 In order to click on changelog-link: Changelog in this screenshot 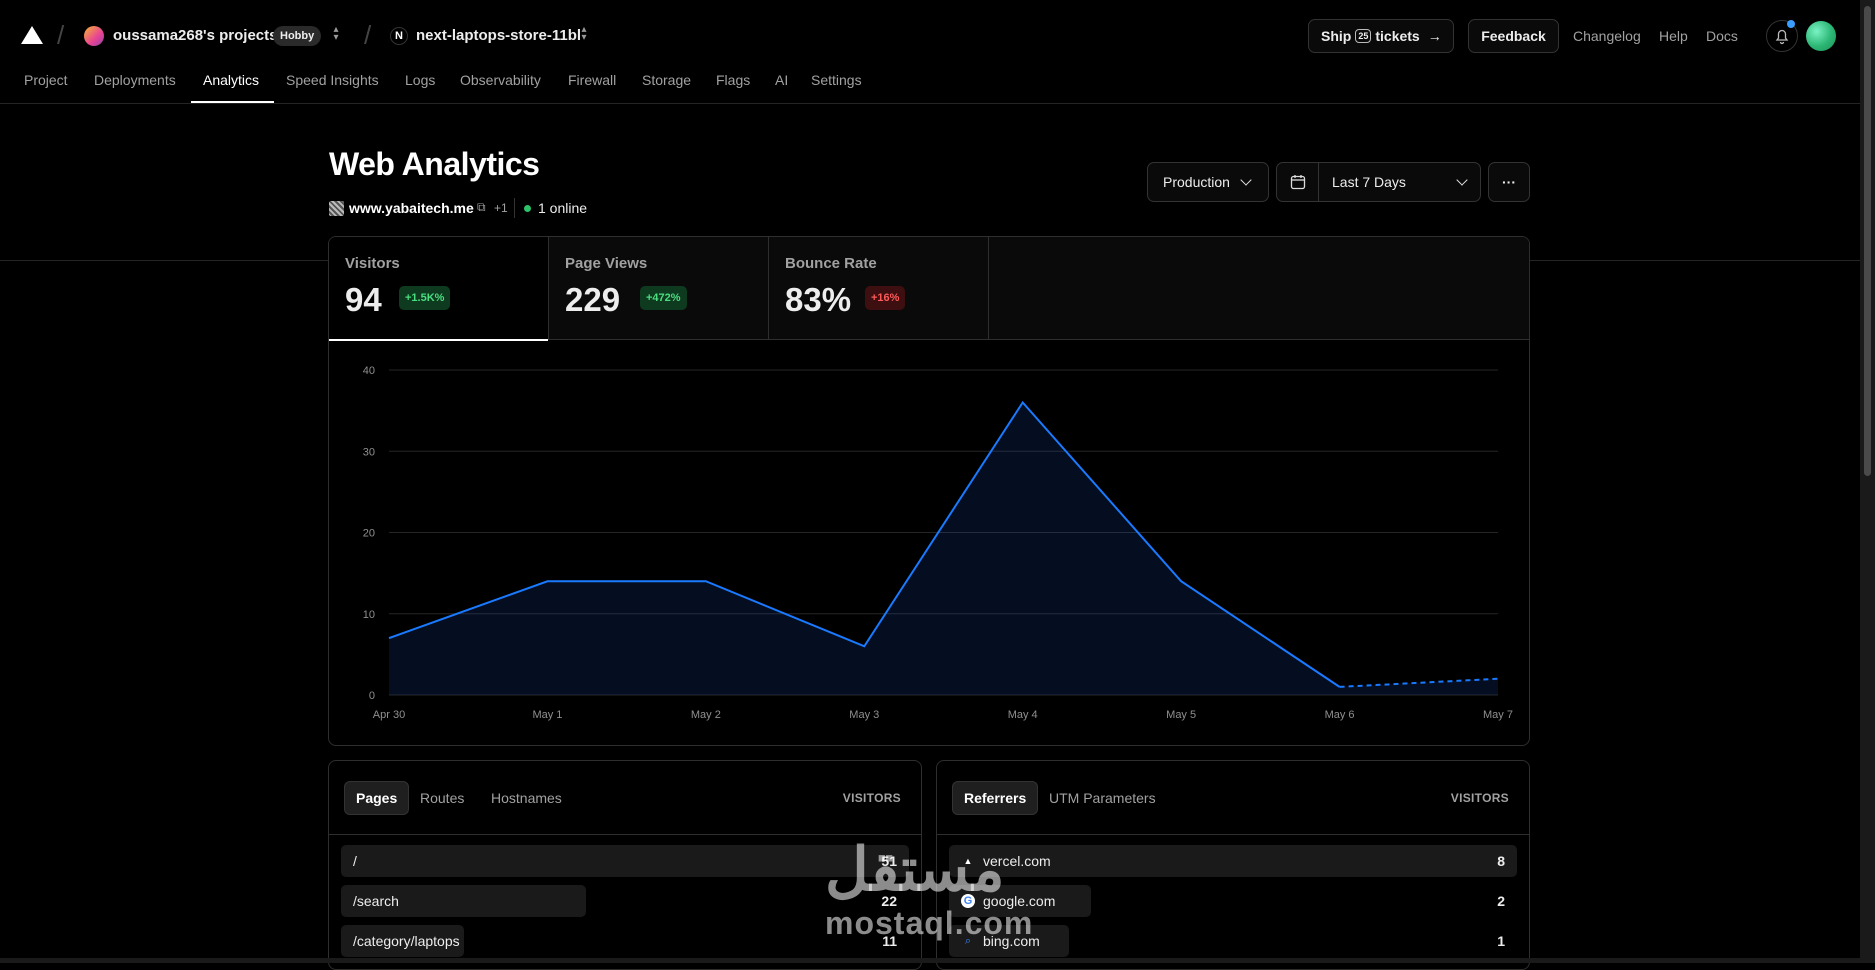, I will do `click(1607, 36)`.